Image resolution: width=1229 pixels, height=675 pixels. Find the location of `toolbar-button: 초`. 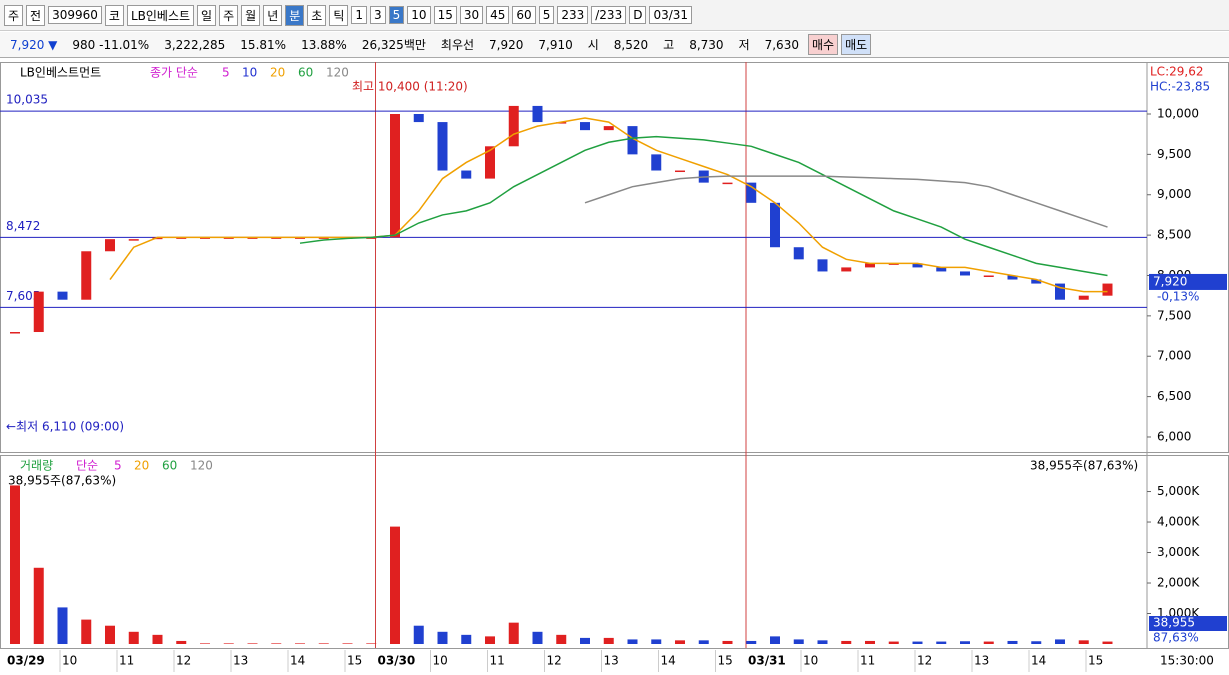

toolbar-button: 초 is located at coordinates (317, 15).